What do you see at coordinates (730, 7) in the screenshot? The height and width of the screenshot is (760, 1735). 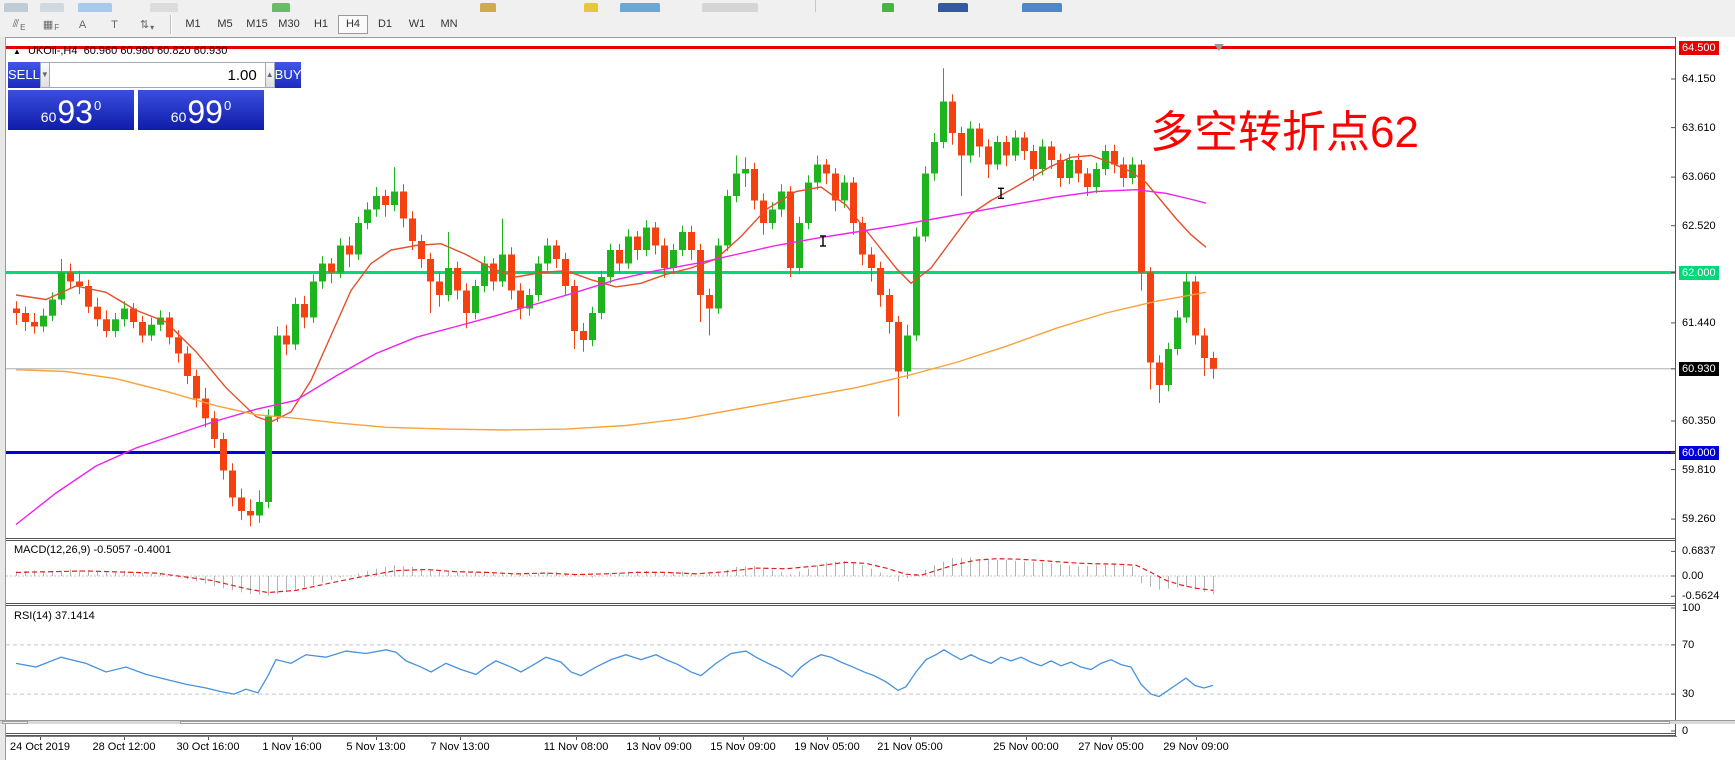 I see `icon-partial-group1` at bounding box center [730, 7].